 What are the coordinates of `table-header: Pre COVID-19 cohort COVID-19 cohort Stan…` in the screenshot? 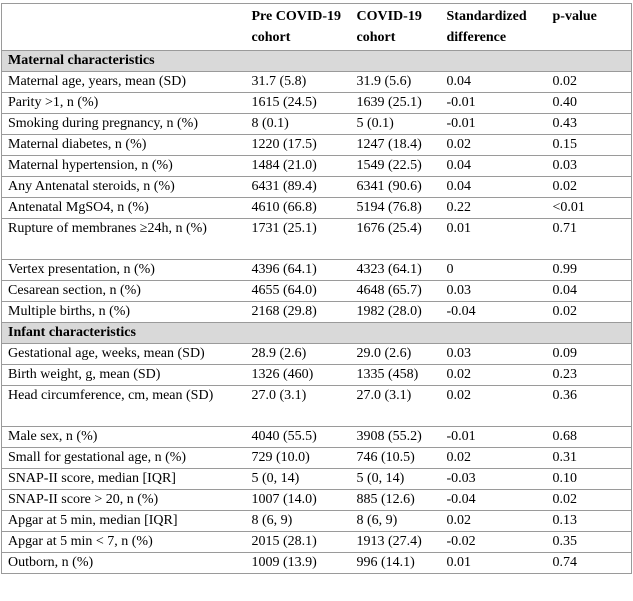 It's located at (316, 27).